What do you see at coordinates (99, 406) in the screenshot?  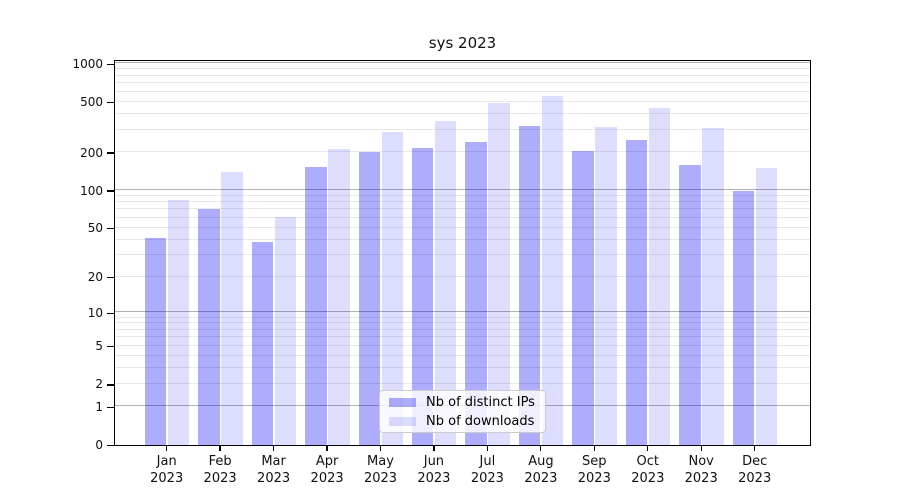 I see `y-tick-label-1: 1` at bounding box center [99, 406].